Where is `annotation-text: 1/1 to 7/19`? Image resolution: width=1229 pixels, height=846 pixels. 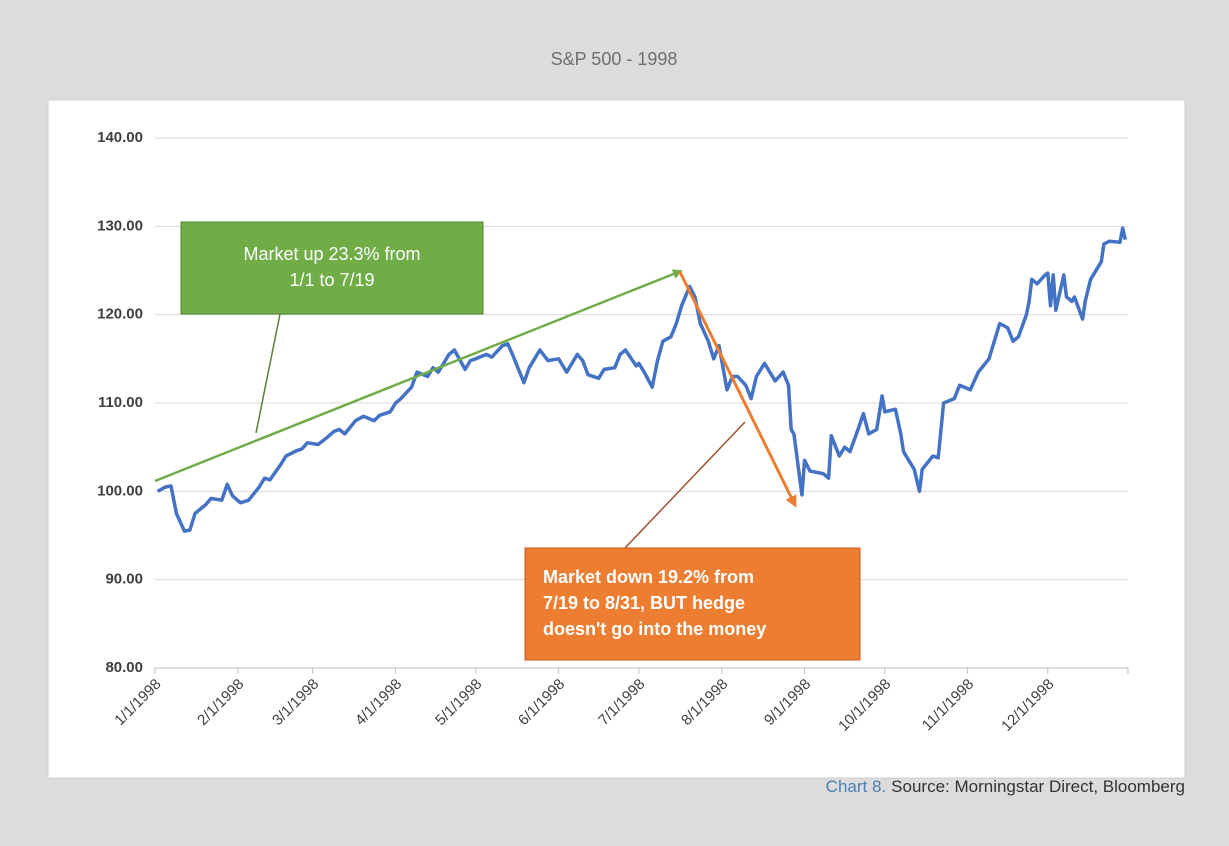 annotation-text: 1/1 to 7/19 is located at coordinates (331, 280).